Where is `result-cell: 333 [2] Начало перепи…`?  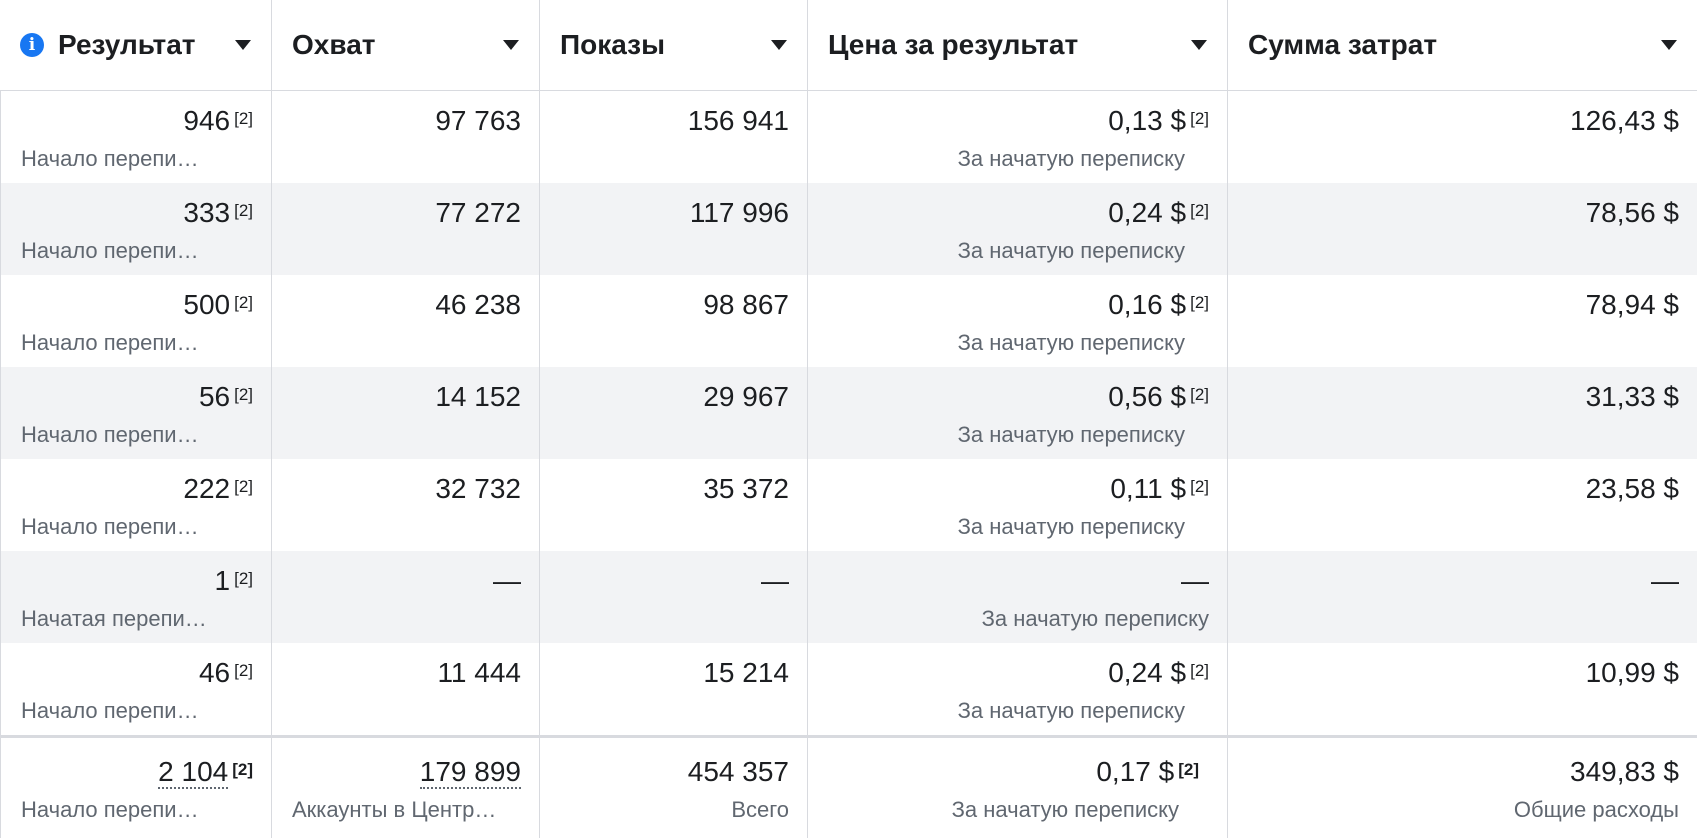
result-cell: 333 [2] Начало перепи… is located at coordinates (136, 229).